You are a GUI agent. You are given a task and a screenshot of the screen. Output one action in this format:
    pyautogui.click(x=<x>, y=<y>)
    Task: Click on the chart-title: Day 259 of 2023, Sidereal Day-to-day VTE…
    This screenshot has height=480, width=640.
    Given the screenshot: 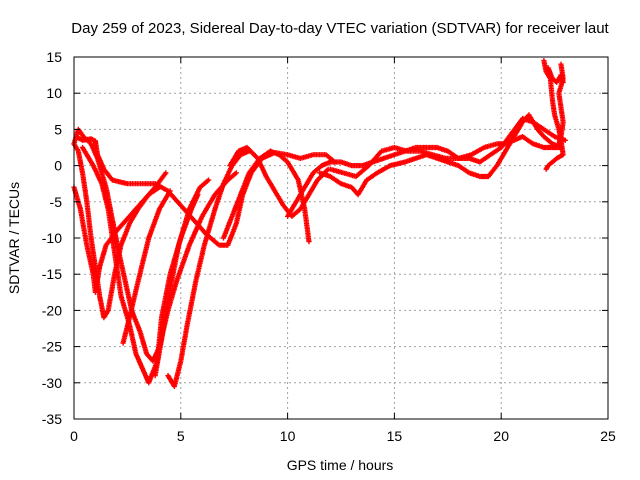 What is the action you would take?
    pyautogui.click(x=340, y=28)
    